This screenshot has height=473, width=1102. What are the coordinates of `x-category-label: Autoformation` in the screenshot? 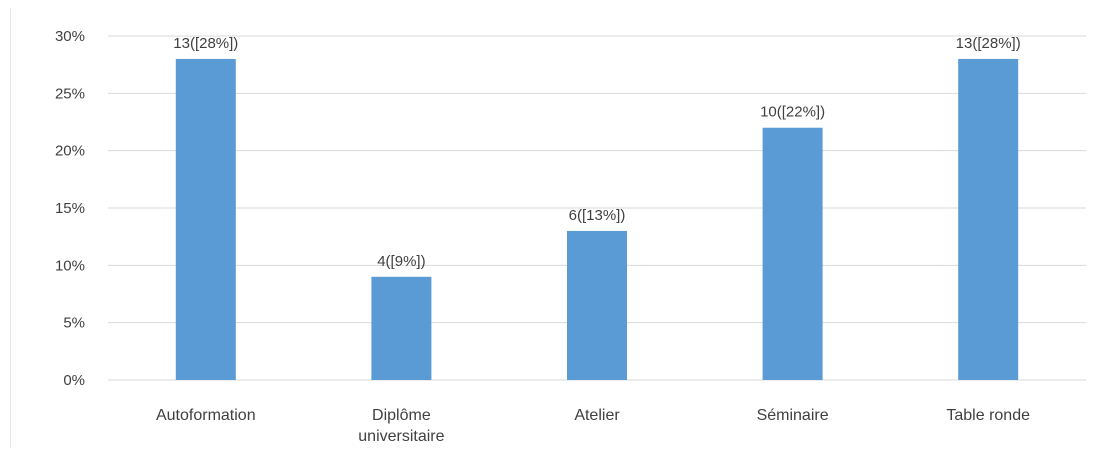 It's located at (206, 415).